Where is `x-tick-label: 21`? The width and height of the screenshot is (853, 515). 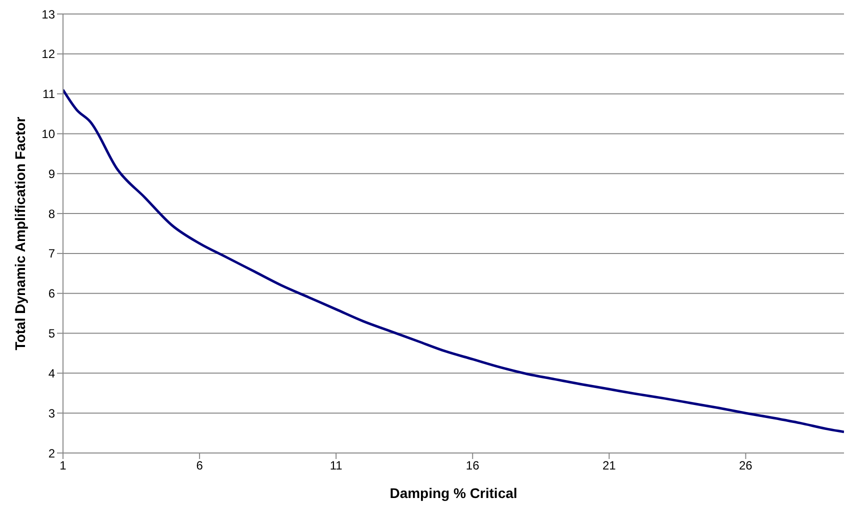 x-tick-label: 21 is located at coordinates (609, 465).